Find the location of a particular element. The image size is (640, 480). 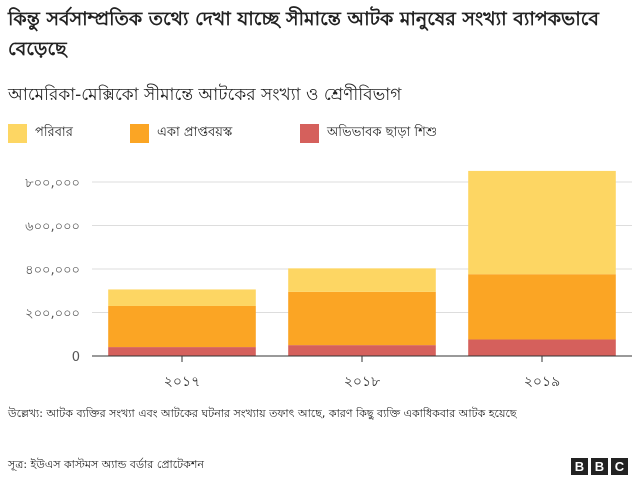

legend-item-unaccompanied-child: অভিভাবক ছাড়া শিশু is located at coordinates (368, 133).